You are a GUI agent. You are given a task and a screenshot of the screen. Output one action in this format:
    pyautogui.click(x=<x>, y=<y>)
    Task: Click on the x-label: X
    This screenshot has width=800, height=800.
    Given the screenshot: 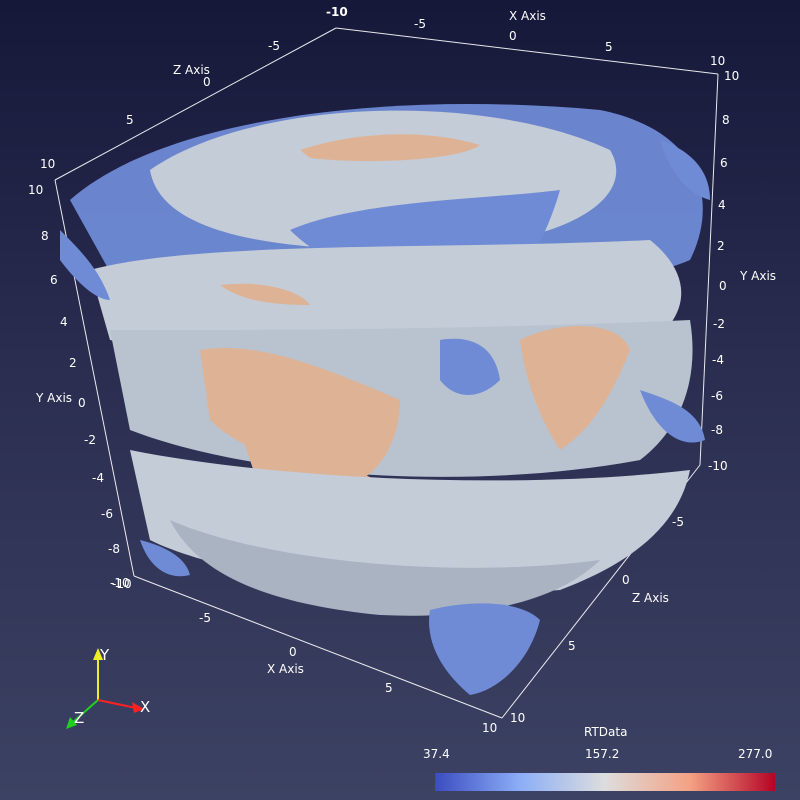 What is the action you would take?
    pyautogui.click(x=145, y=707)
    